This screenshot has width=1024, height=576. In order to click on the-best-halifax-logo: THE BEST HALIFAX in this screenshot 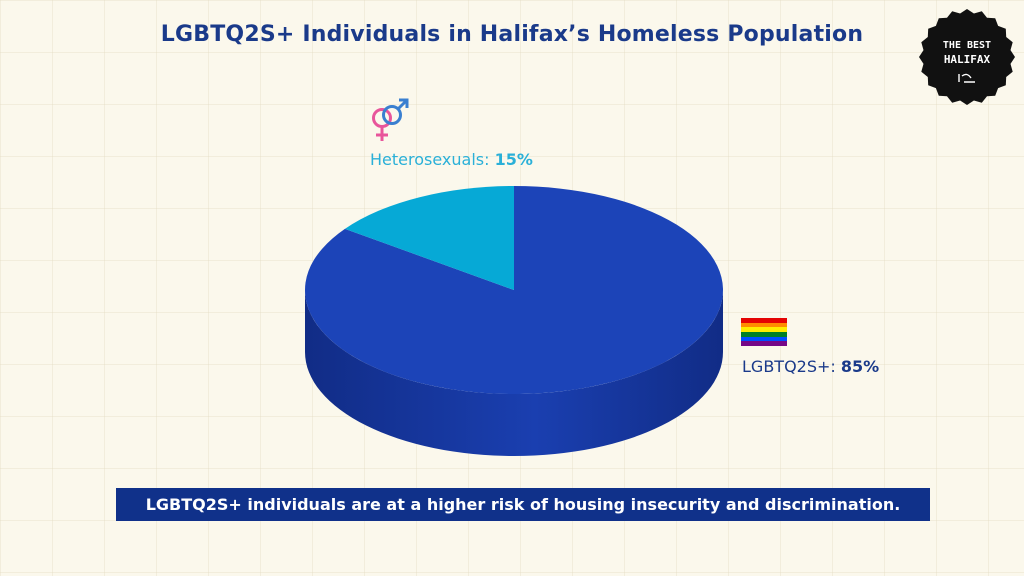, I will do `click(967, 57)`.